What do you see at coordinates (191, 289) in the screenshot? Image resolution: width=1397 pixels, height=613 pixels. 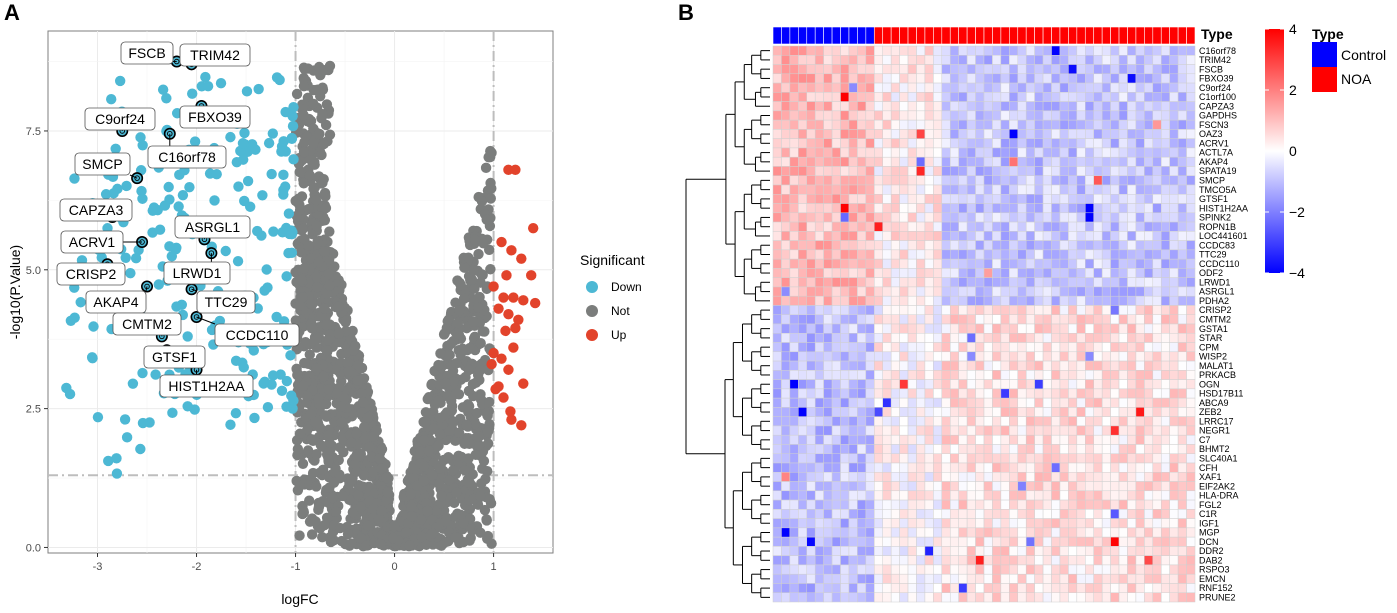 I see `labeled-gene-point` at bounding box center [191, 289].